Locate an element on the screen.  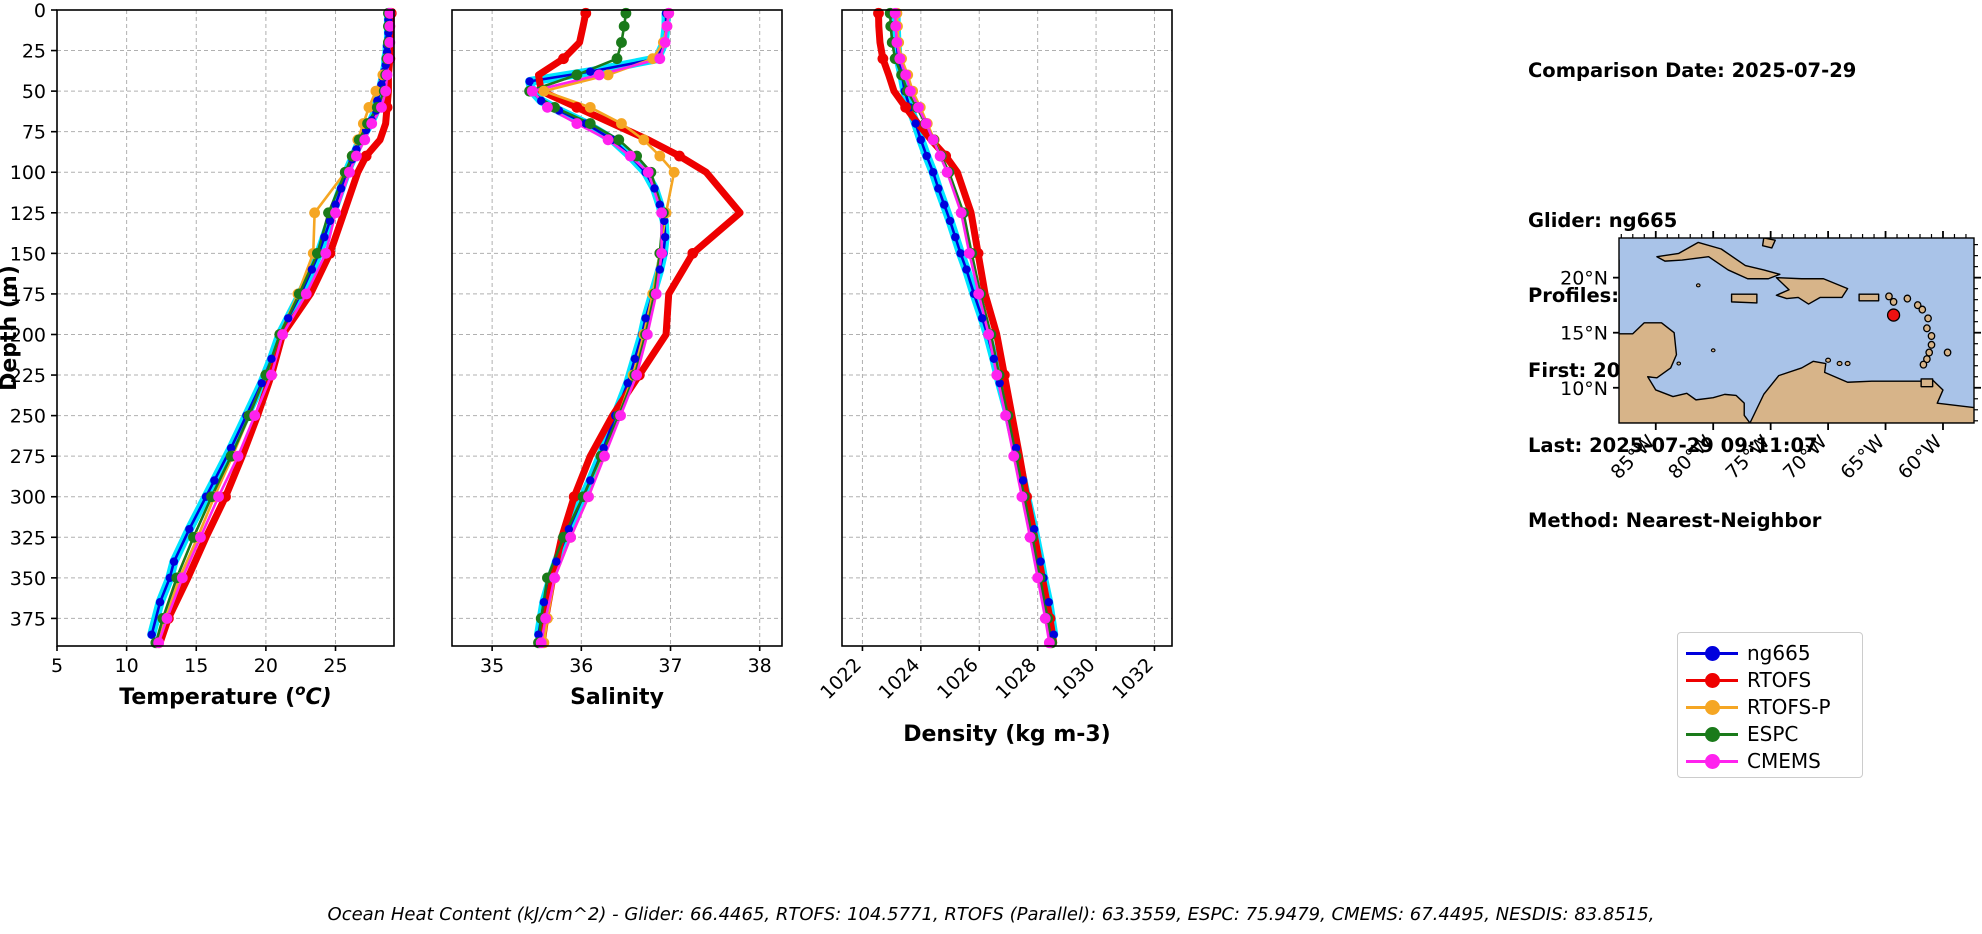
last-profile-time: Last: 2025-07-29 09:11:07 is located at coordinates (1673, 445).